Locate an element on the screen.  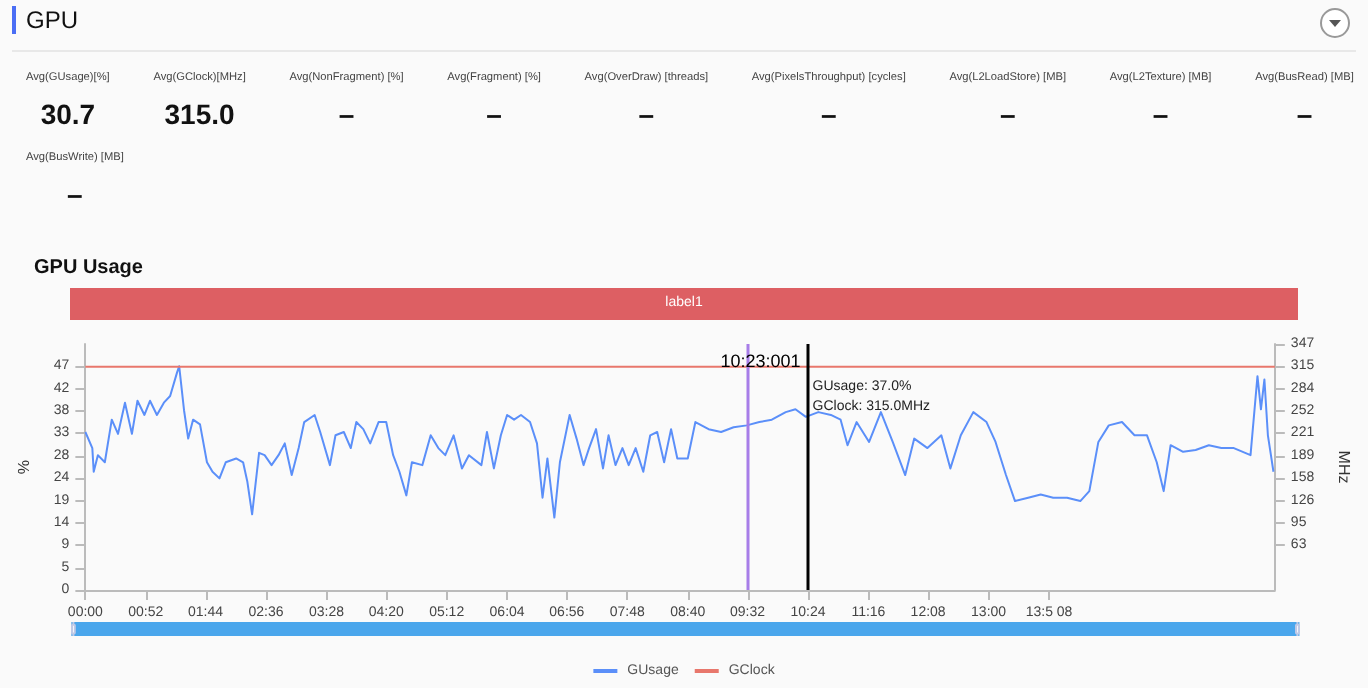
ref-line-label: 10:23:001 is located at coordinates (760, 361).